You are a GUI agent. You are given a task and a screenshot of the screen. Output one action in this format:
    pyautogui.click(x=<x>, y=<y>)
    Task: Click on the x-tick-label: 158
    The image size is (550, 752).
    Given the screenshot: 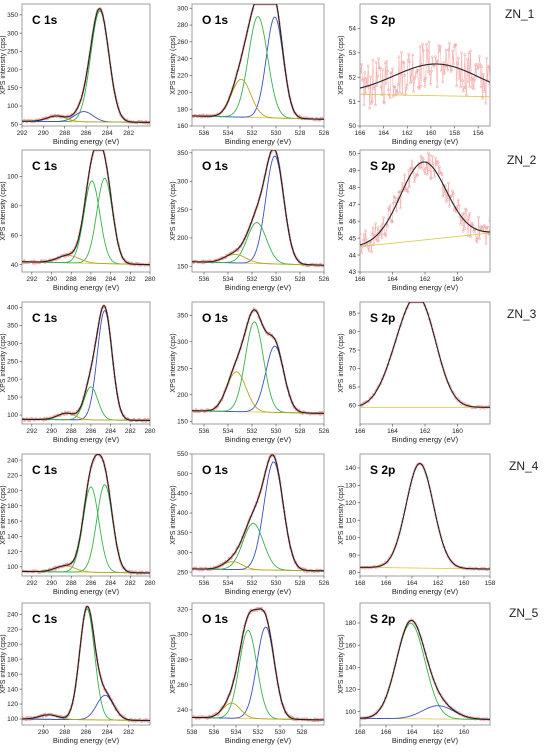 What is the action you would take?
    pyautogui.click(x=490, y=583)
    